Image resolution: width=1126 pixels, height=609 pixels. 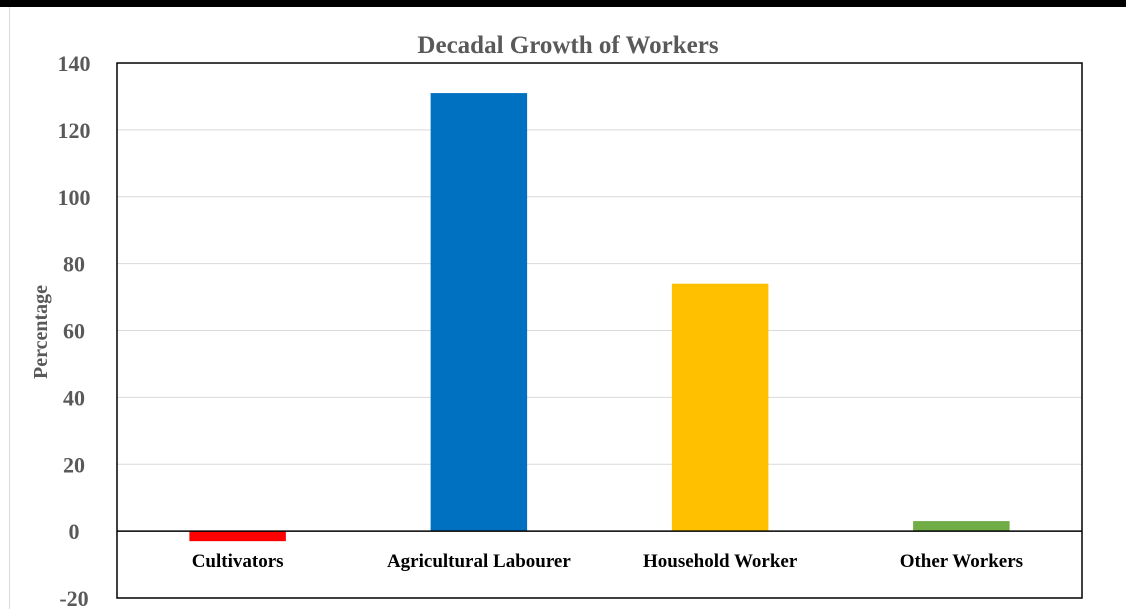 What do you see at coordinates (74, 130) in the screenshot?
I see `y-tick-label: 120` at bounding box center [74, 130].